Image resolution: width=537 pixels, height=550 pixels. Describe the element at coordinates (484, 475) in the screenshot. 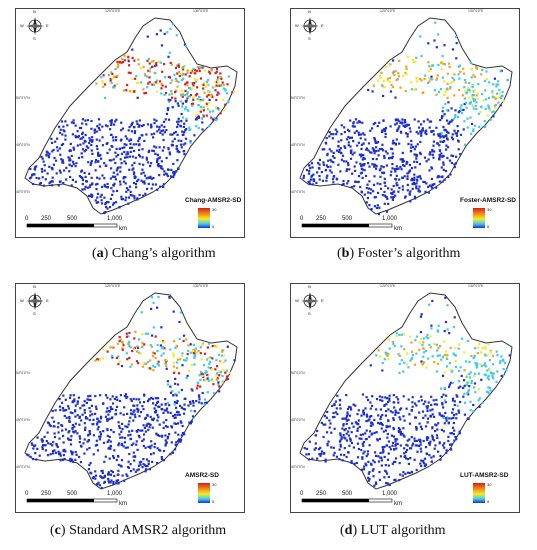

I see `legend-title: LUT-AMSR2-SD` at that location.